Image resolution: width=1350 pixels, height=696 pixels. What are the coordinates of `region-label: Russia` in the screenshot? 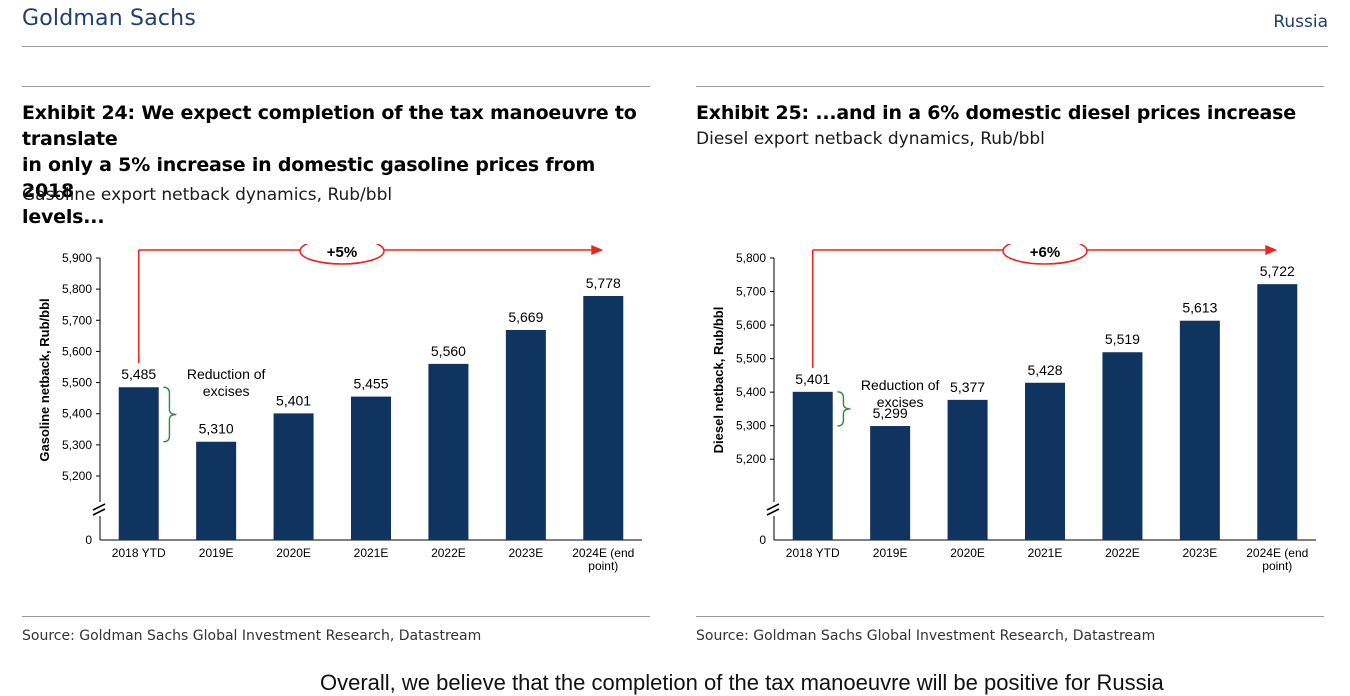 It's located at (1300, 22).